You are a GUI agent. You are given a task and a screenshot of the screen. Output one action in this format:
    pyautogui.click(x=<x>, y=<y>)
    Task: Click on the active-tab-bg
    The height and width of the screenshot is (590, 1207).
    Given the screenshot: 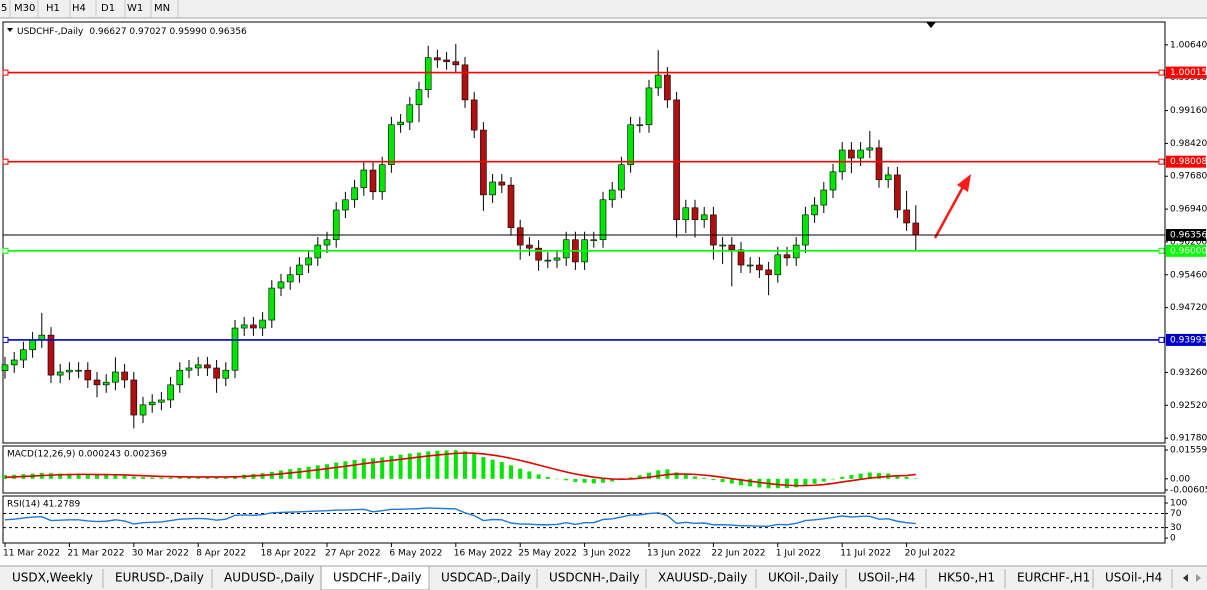 What is the action you would take?
    pyautogui.click(x=375, y=577)
    